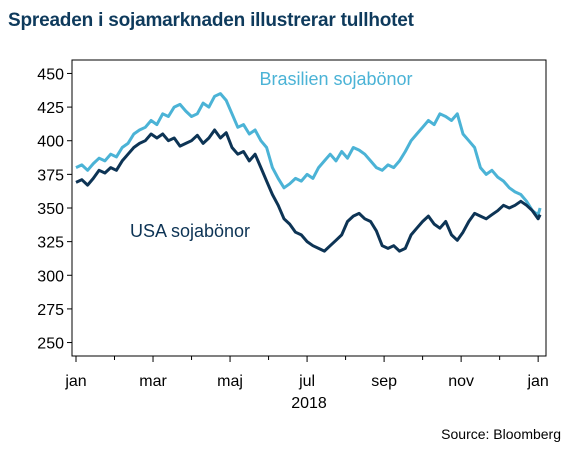  Describe the element at coordinates (50, 108) in the screenshot. I see `y-tick-label: 425` at that location.